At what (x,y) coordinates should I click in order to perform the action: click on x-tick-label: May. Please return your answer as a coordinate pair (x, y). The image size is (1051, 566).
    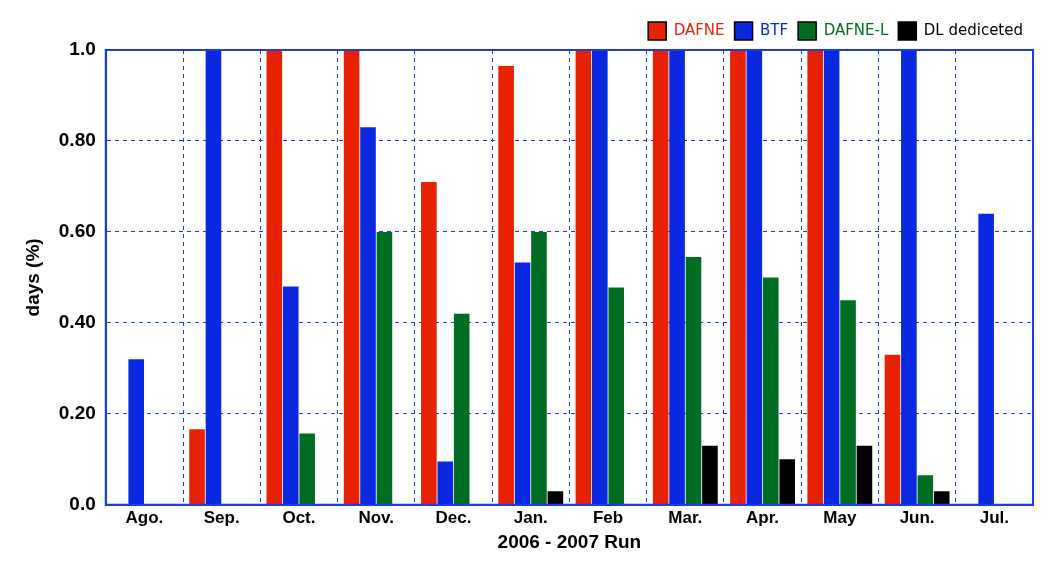
    Looking at the image, I should click on (840, 517).